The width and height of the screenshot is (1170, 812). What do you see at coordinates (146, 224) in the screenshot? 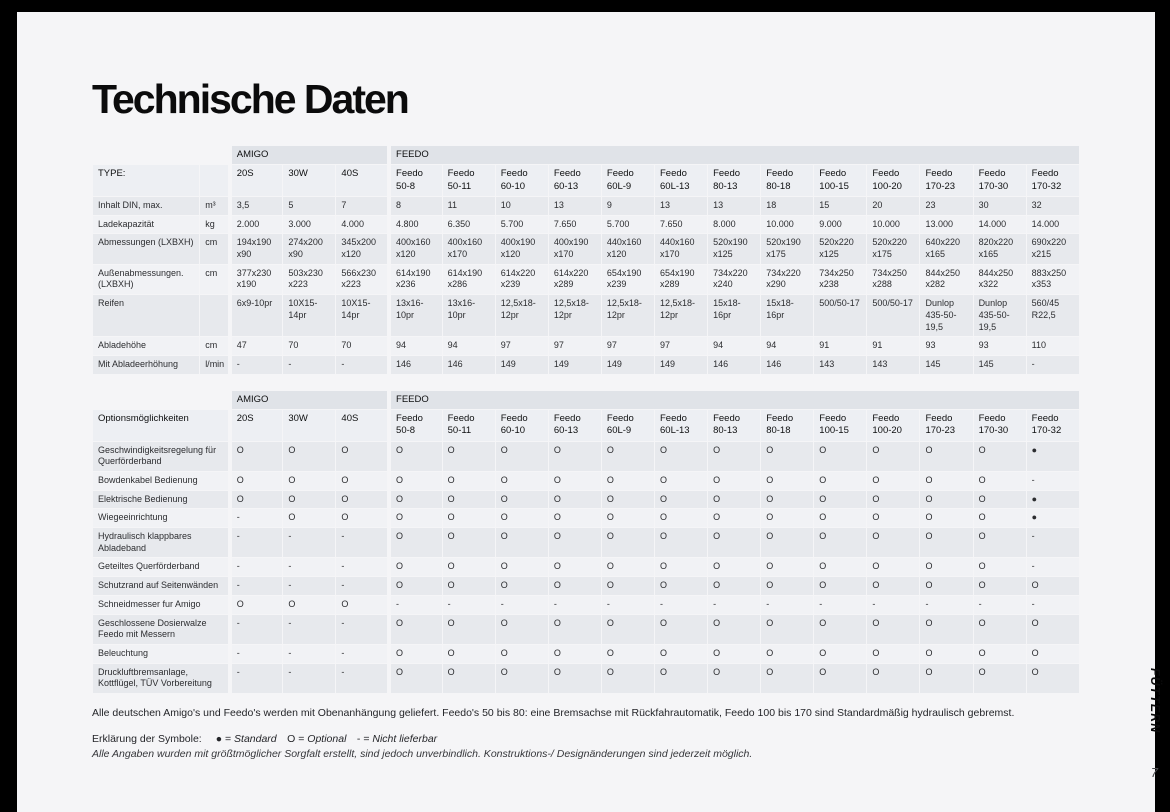
I see `row-label: Ladekapazität` at bounding box center [146, 224].